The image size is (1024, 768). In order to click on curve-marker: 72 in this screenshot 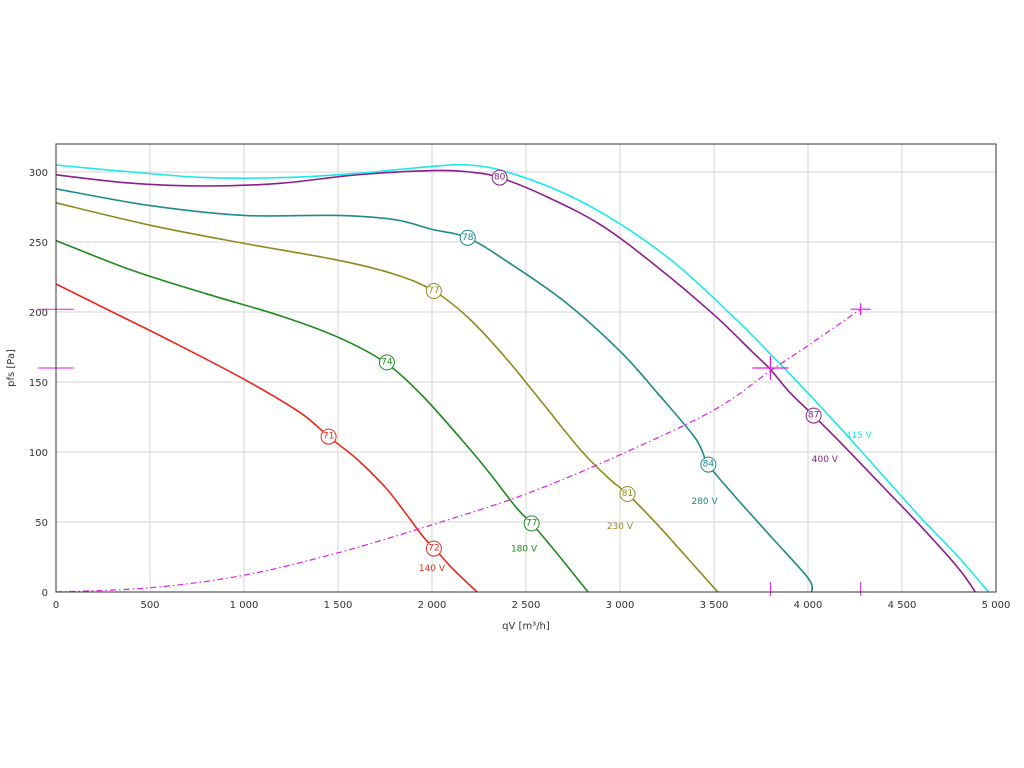, I will do `click(433, 548)`.